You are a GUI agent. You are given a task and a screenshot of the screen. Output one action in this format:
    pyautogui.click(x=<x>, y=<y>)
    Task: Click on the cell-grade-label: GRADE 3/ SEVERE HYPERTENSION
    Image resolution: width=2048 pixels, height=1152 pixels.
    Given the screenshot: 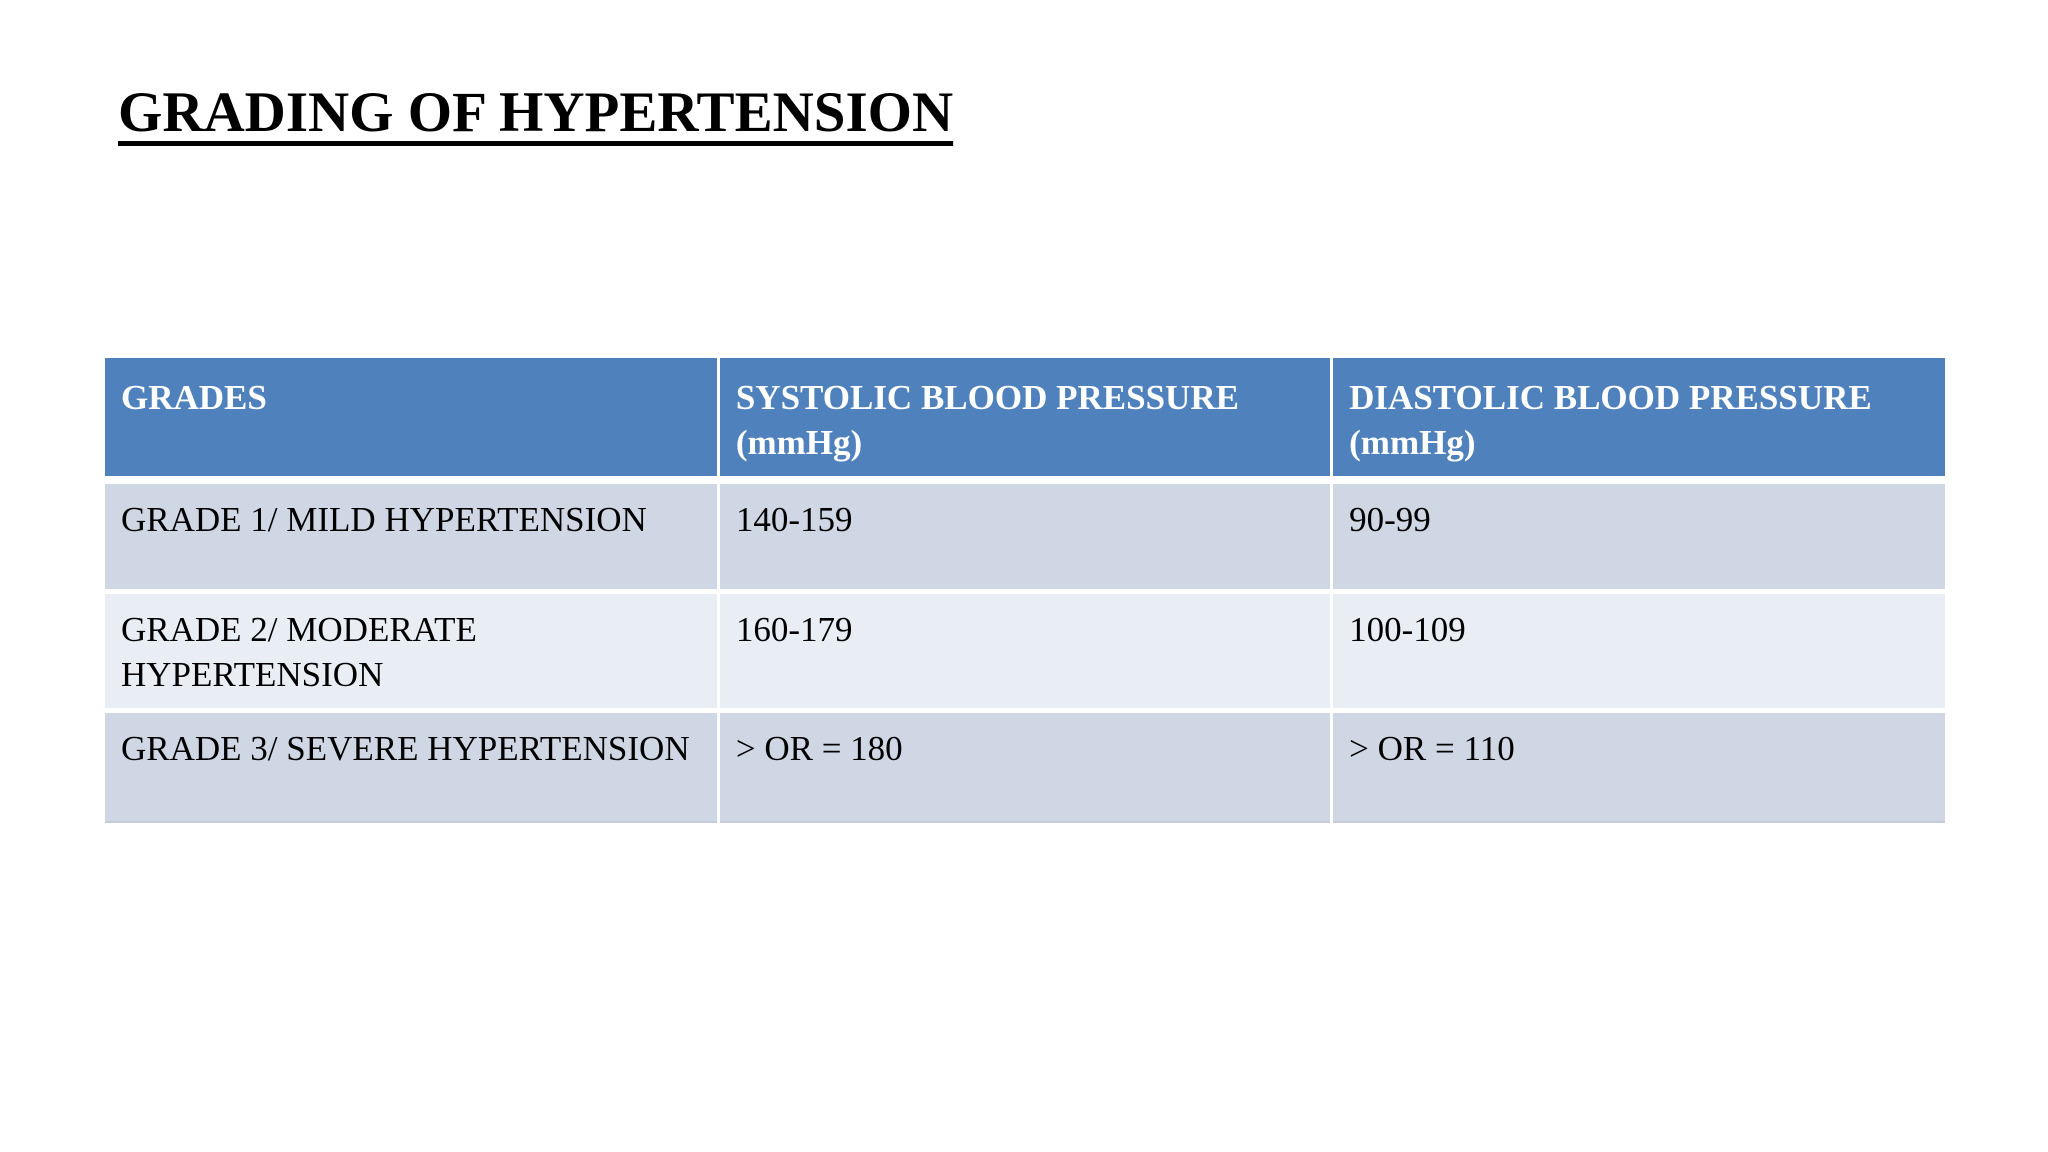 What is the action you would take?
    pyautogui.click(x=412, y=765)
    